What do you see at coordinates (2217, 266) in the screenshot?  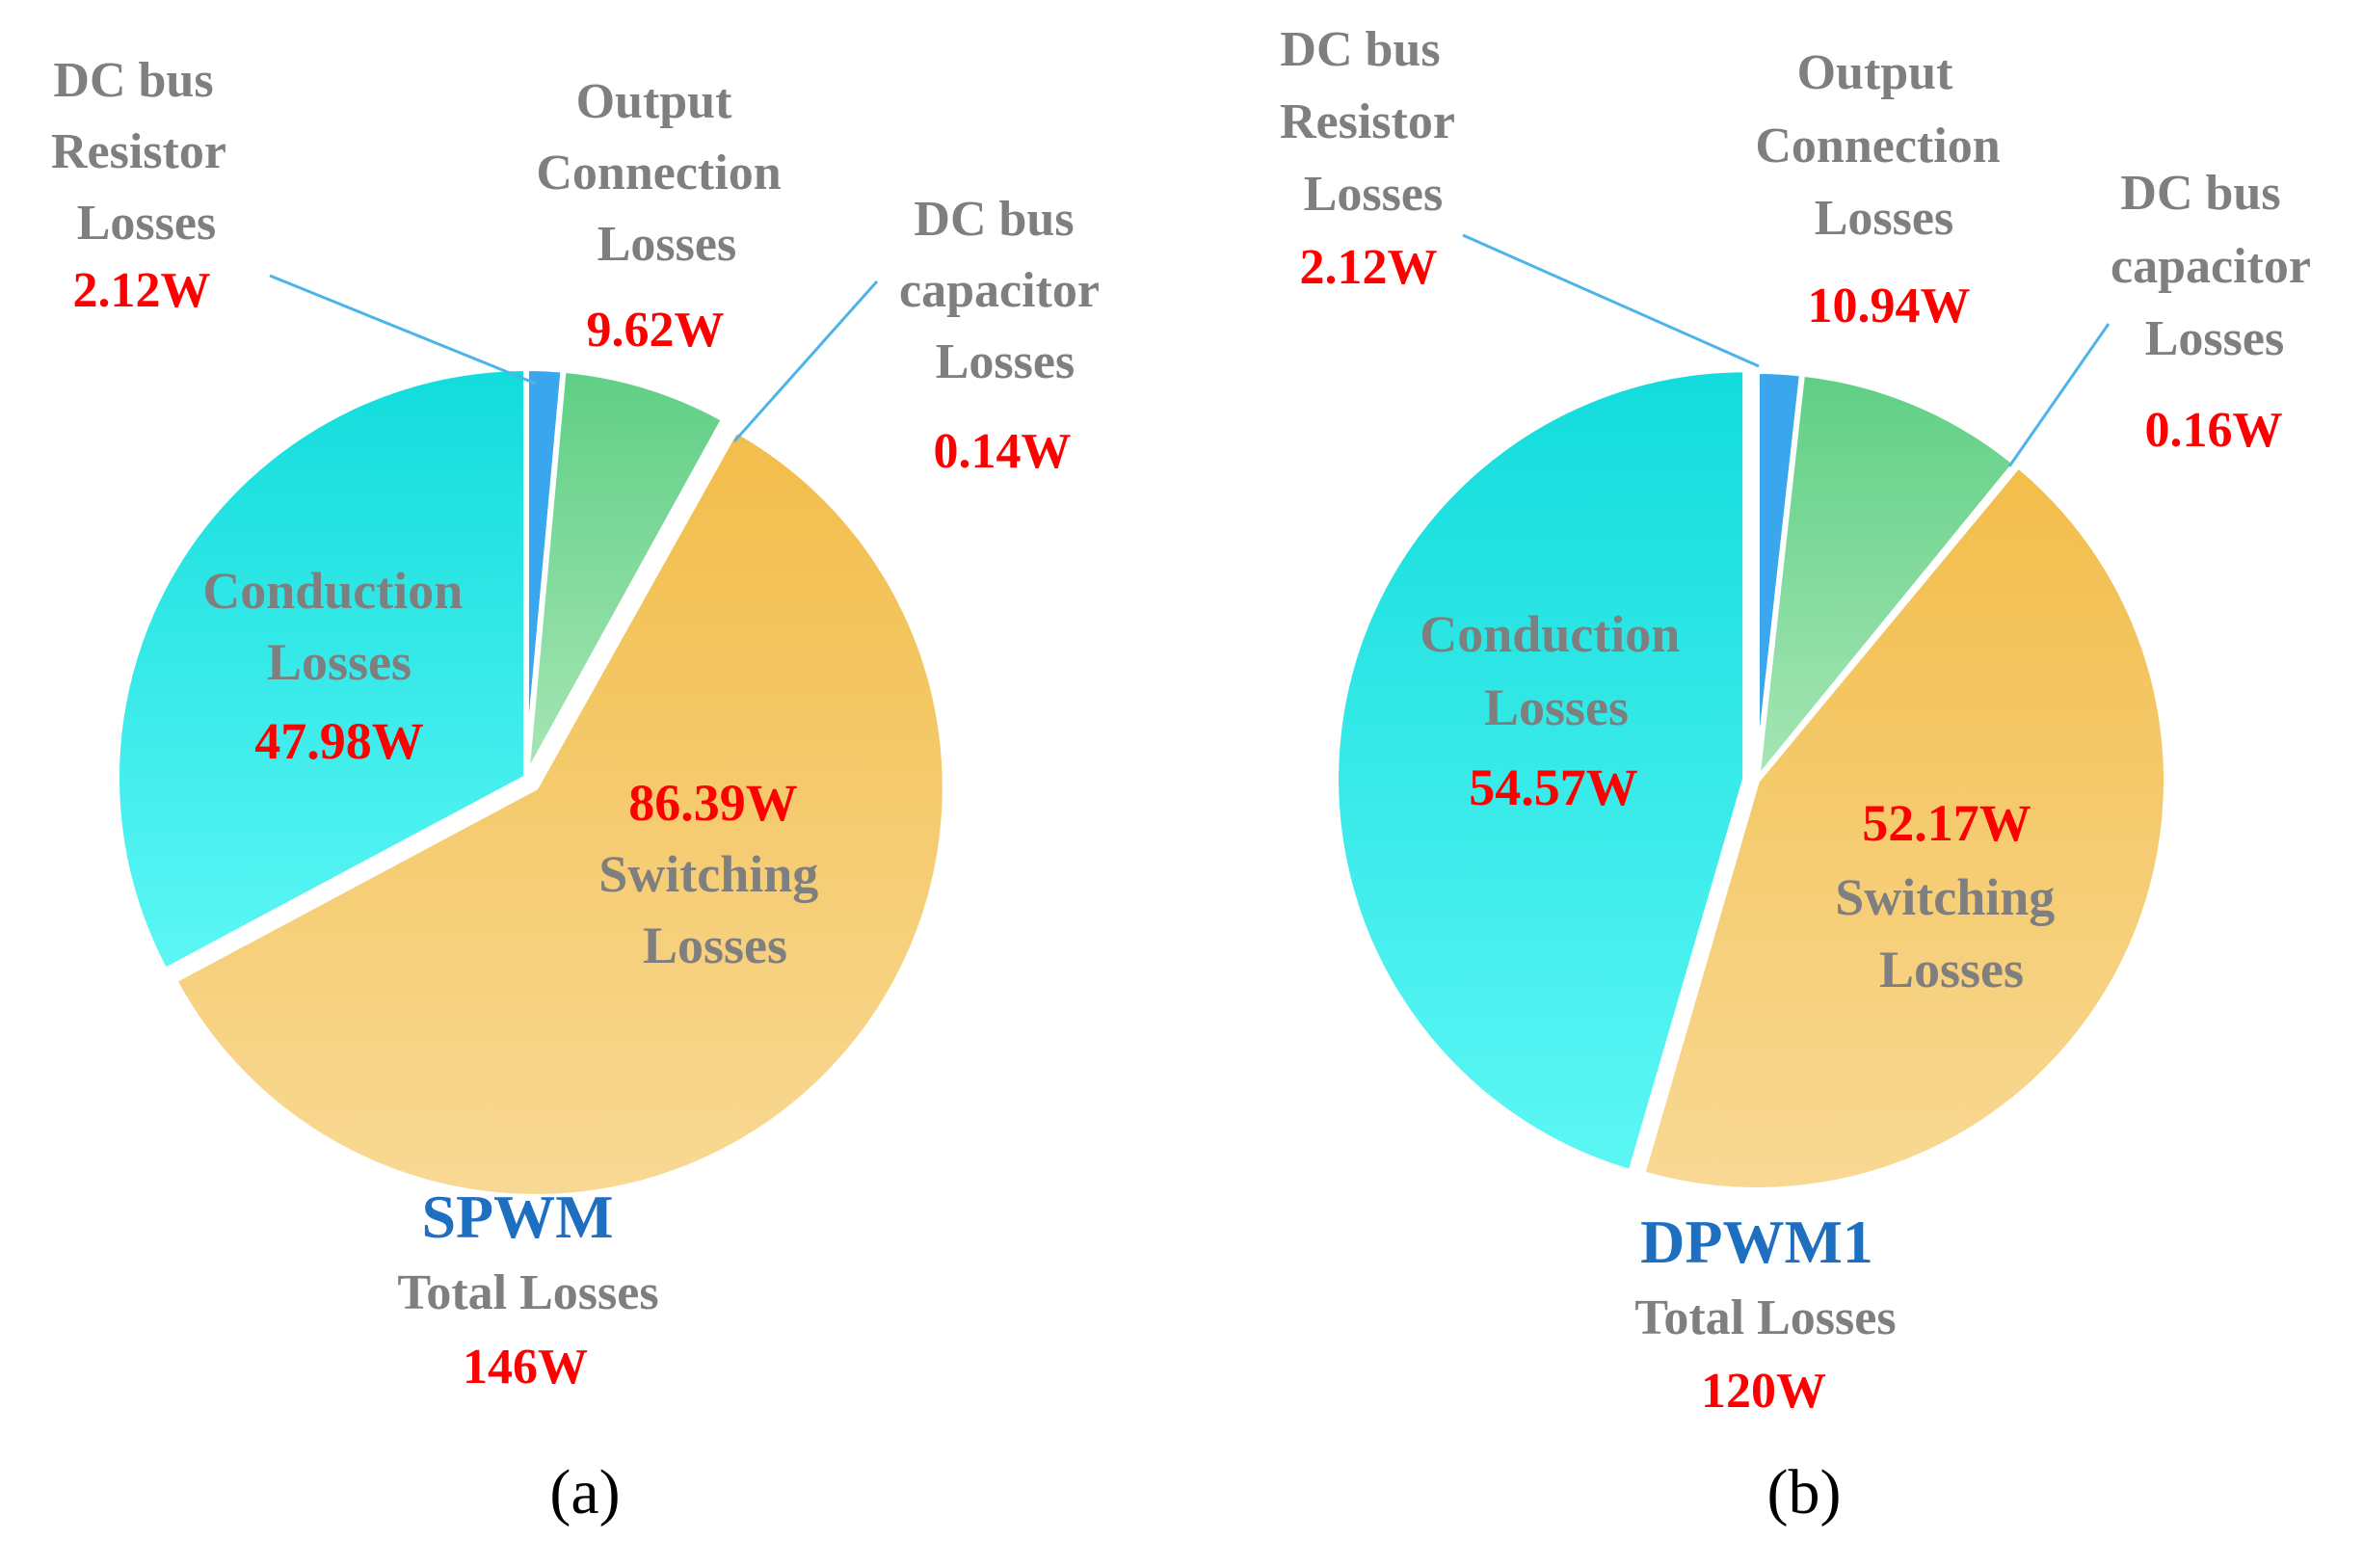 I see `dpwm1-capacitor-label: DC bus capacitor Losses` at bounding box center [2217, 266].